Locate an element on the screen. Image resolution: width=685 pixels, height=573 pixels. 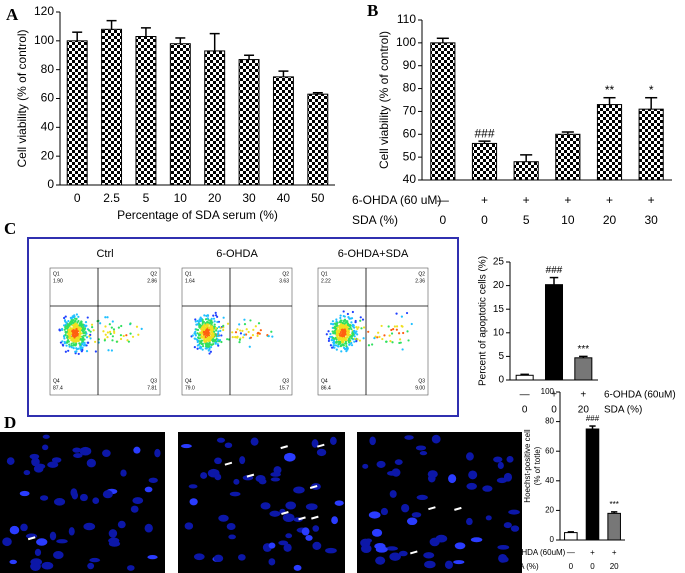
significance: * is located at coordinates (651, 90).